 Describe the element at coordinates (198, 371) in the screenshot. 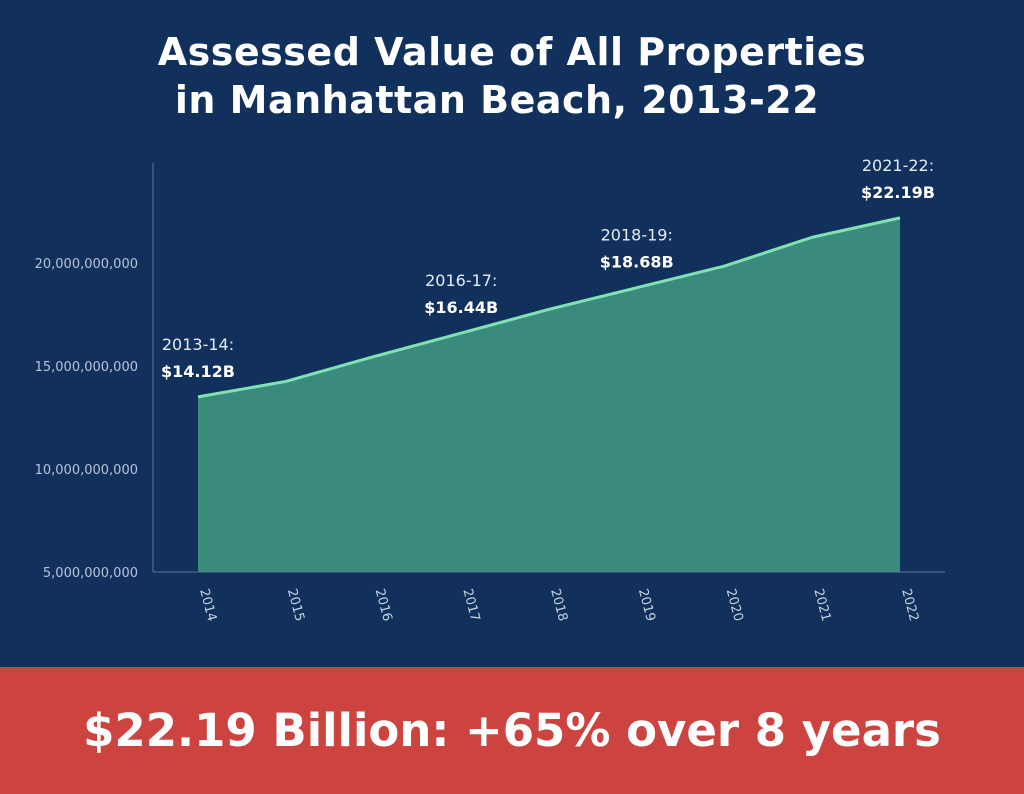

I see `annotation-value: $14.12B` at that location.